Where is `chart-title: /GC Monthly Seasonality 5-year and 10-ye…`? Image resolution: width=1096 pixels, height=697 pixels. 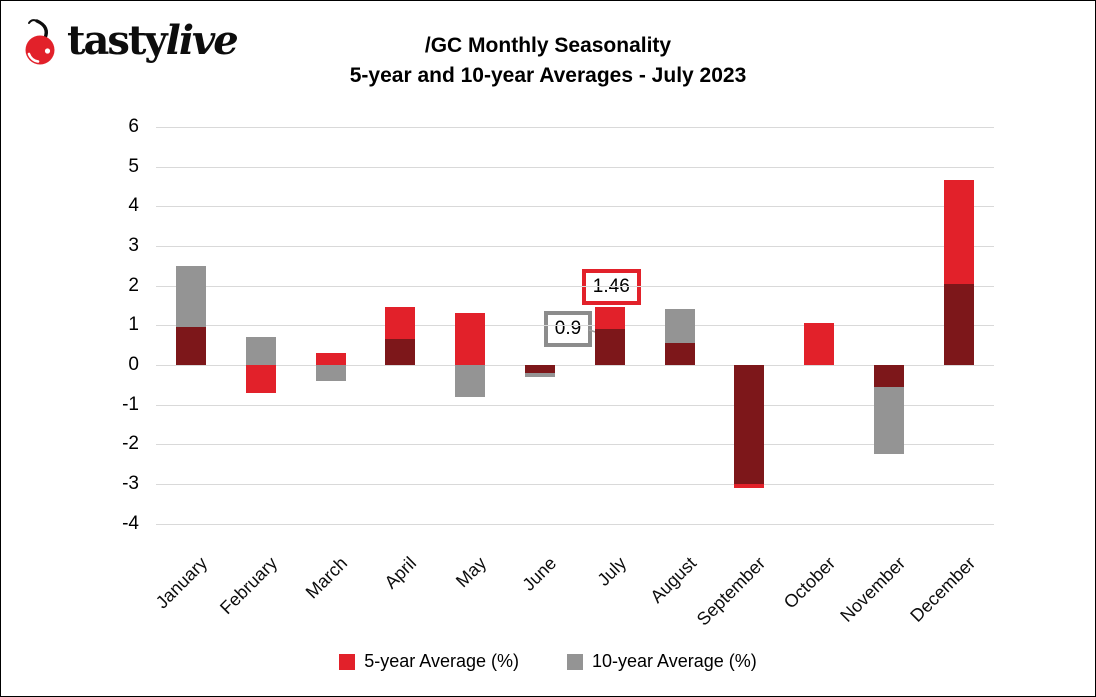
chart-title: /GC Monthly Seasonality 5-year and 10-ye… is located at coordinates (548, 61).